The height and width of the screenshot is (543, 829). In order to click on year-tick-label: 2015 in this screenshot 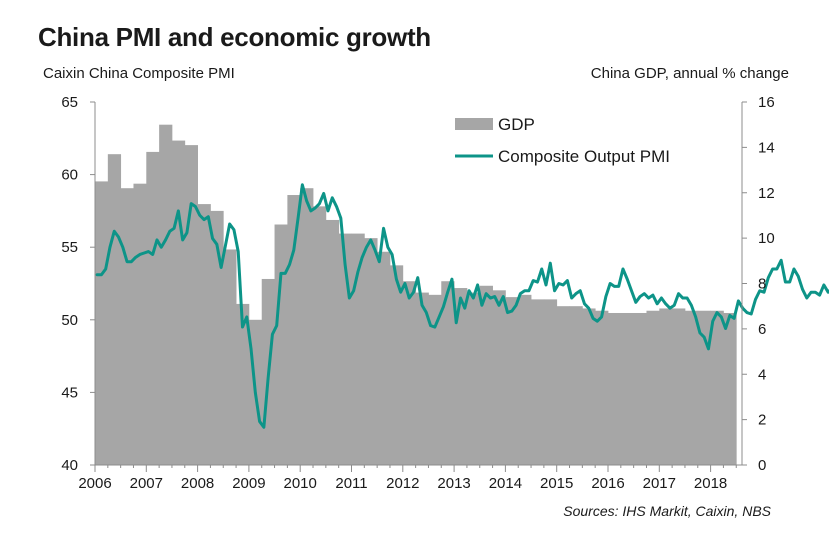, I will do `click(556, 483)`.